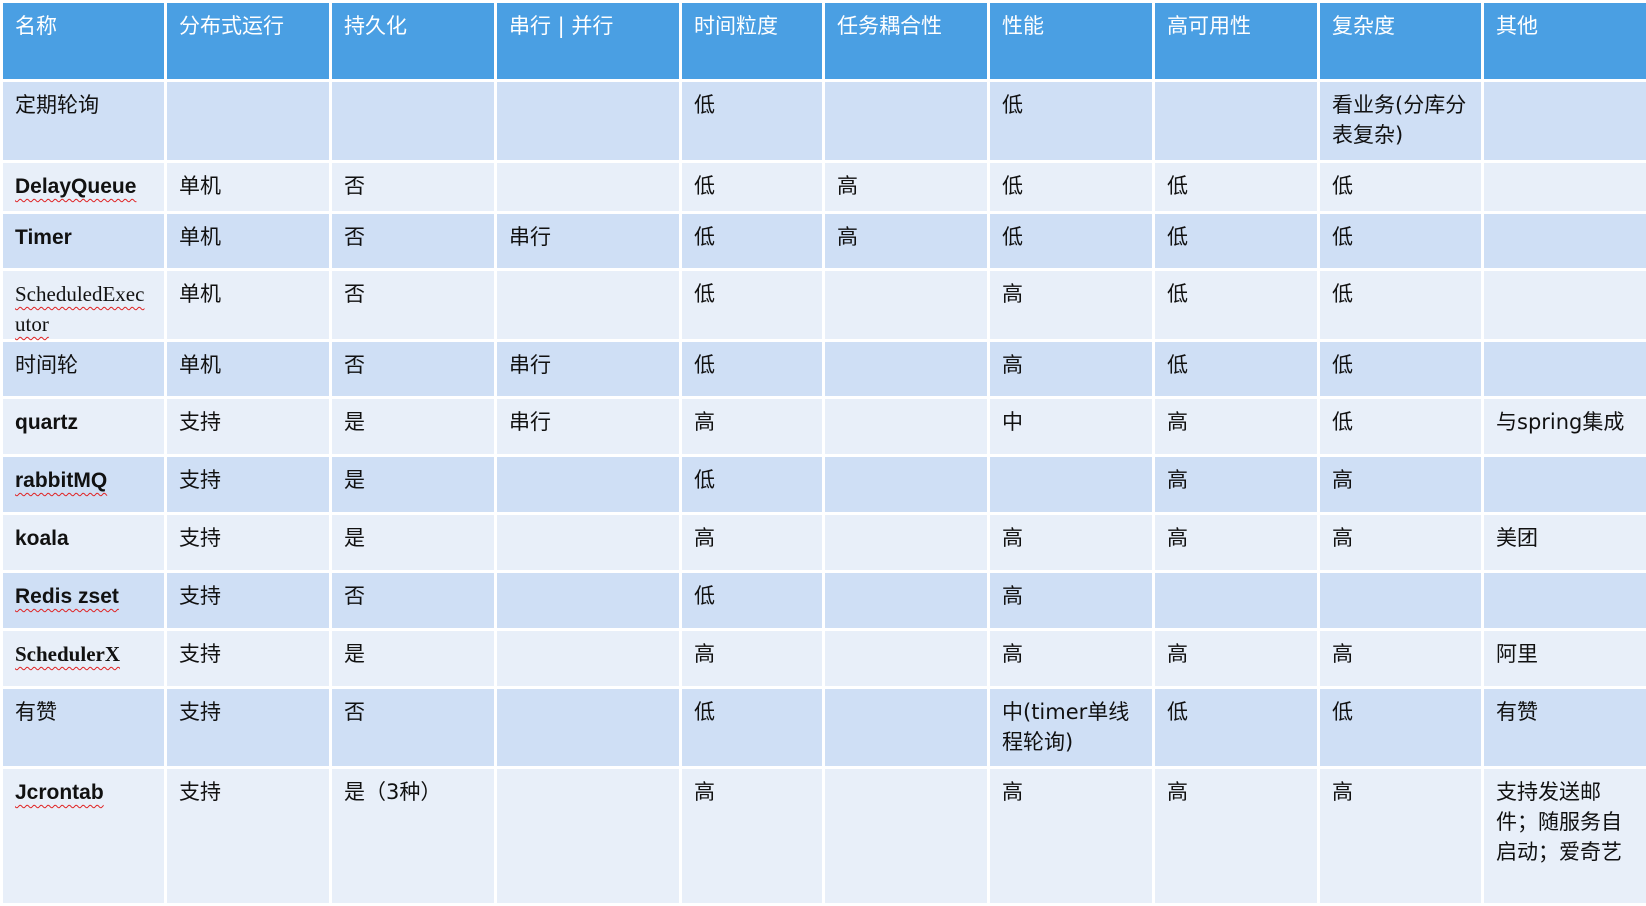 The width and height of the screenshot is (1646, 906). I want to click on cell-value: 是（3种）, so click(392, 792).